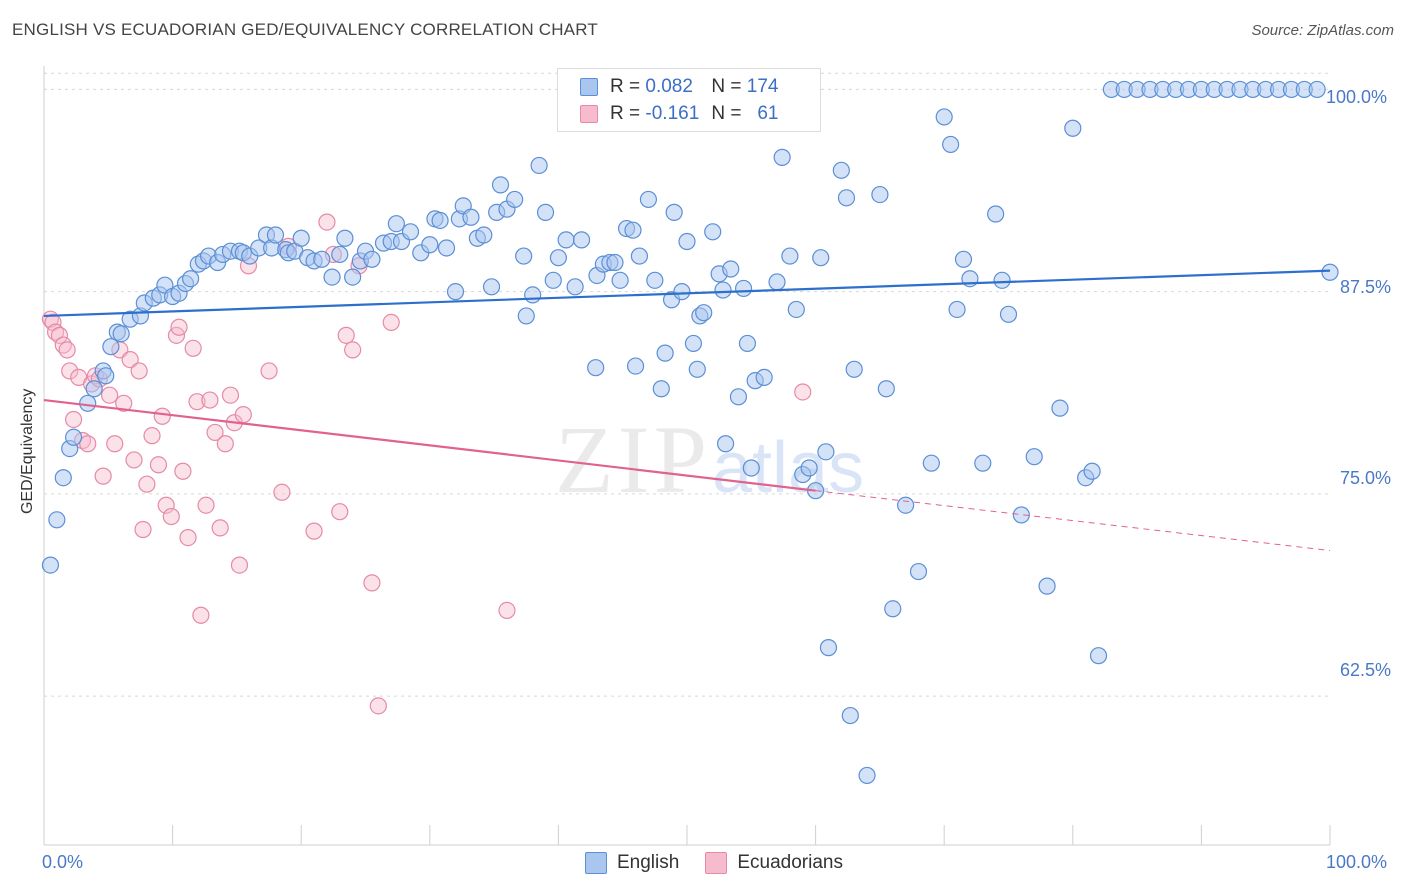 Image resolution: width=1406 pixels, height=892 pixels. Describe the element at coordinates (596, 863) in the screenshot. I see `bottom-swatch-english` at that location.